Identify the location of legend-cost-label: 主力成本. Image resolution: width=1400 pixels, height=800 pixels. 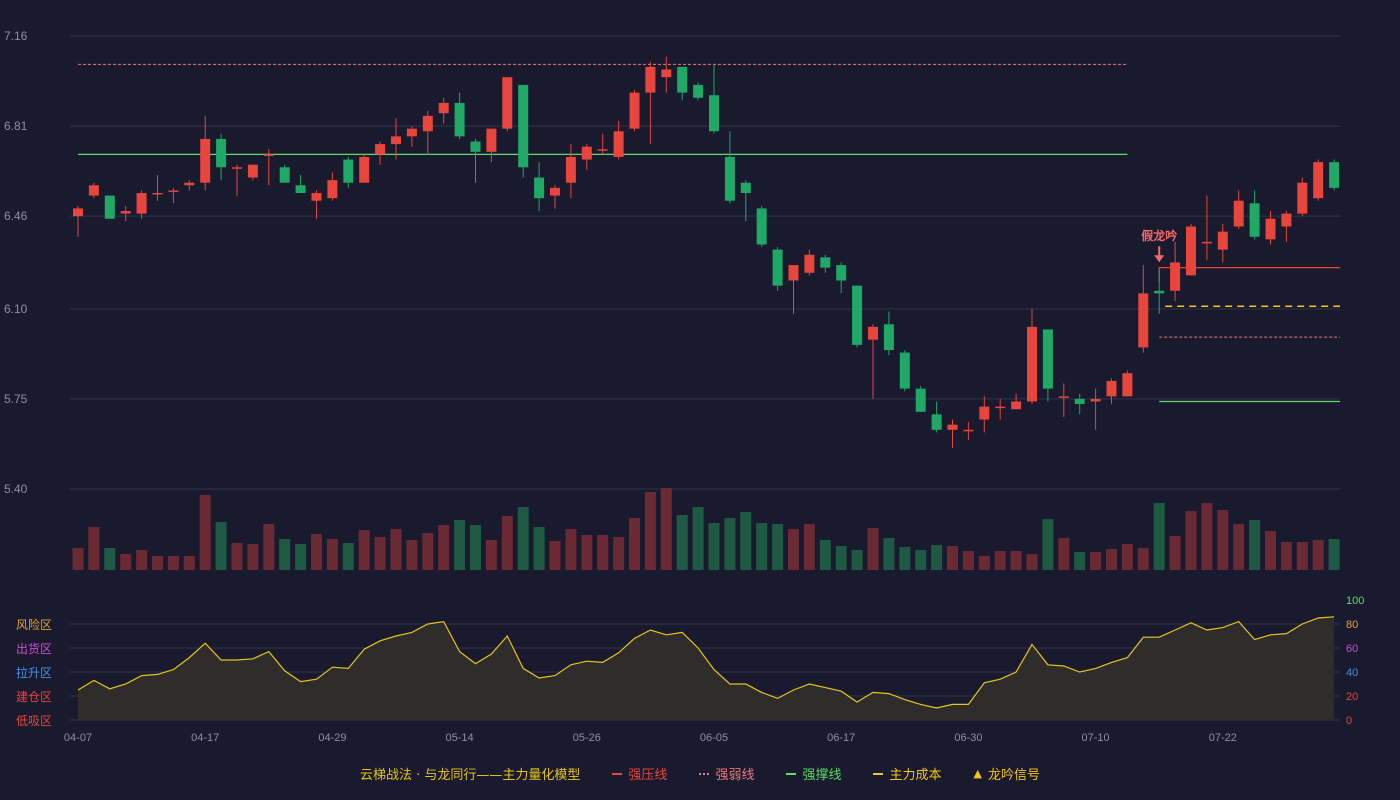
(915, 775).